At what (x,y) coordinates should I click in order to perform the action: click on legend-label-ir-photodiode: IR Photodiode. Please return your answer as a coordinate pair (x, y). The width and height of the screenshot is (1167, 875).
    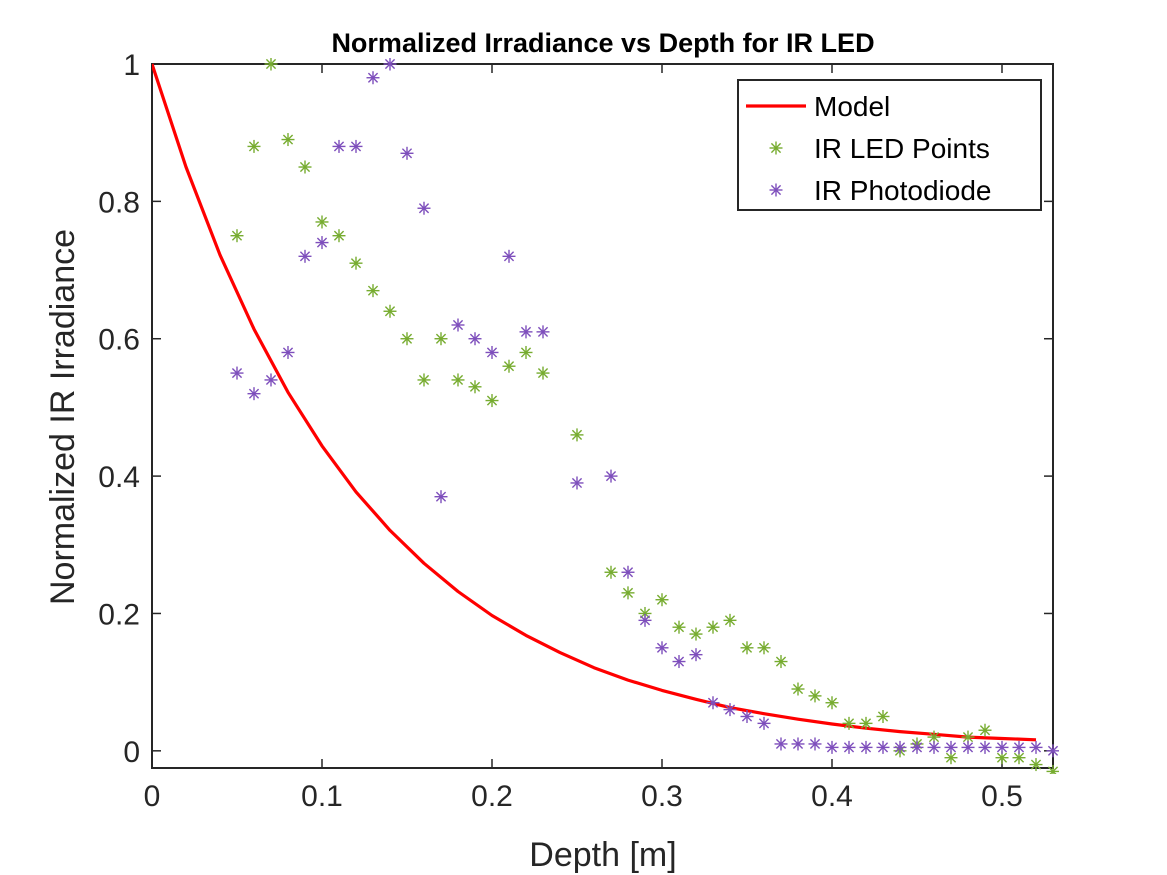
    Looking at the image, I should click on (902, 190).